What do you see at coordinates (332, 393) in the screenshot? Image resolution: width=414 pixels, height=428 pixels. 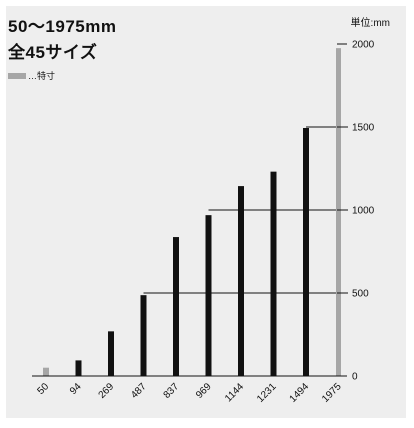 I see `x-tick-label-1975: 1975` at bounding box center [332, 393].